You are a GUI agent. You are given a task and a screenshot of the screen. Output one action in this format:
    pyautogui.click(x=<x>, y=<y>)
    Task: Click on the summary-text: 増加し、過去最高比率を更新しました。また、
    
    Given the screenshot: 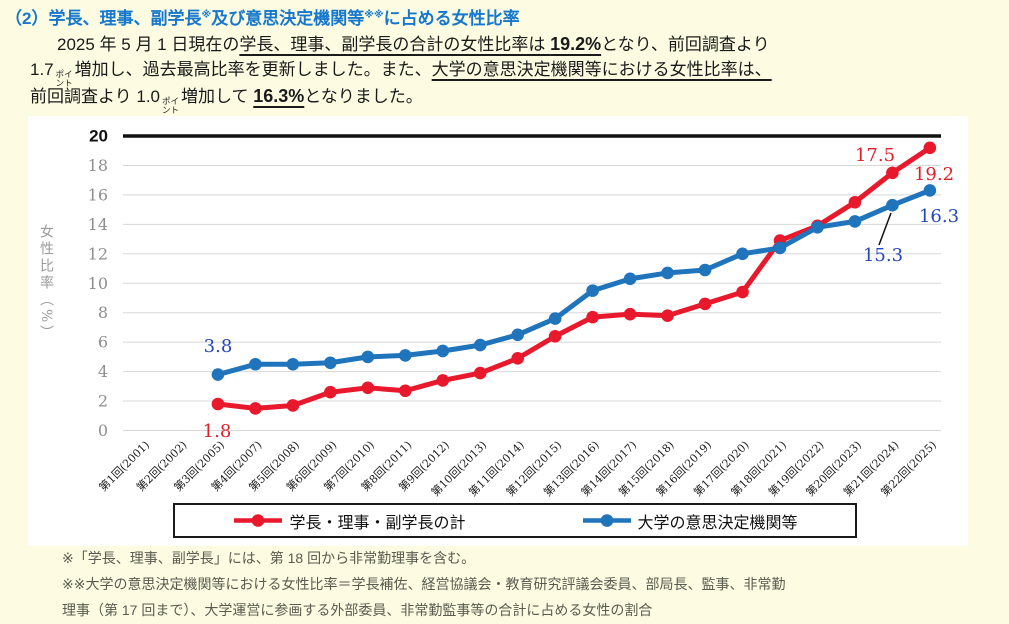 What is the action you would take?
    pyautogui.click(x=253, y=69)
    